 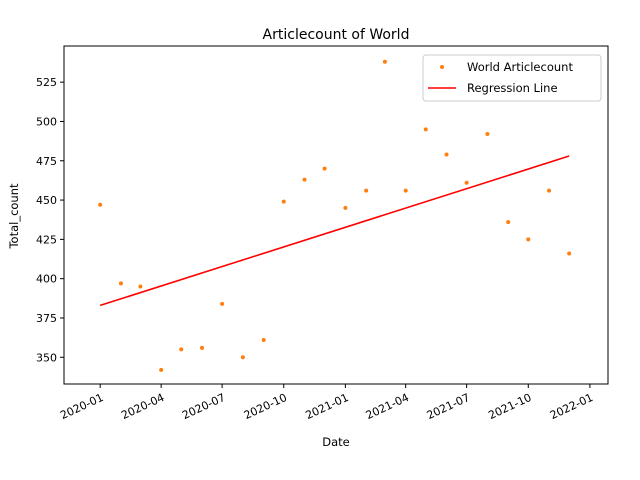 I want to click on y-axis-label: Total_count, so click(x=14, y=216).